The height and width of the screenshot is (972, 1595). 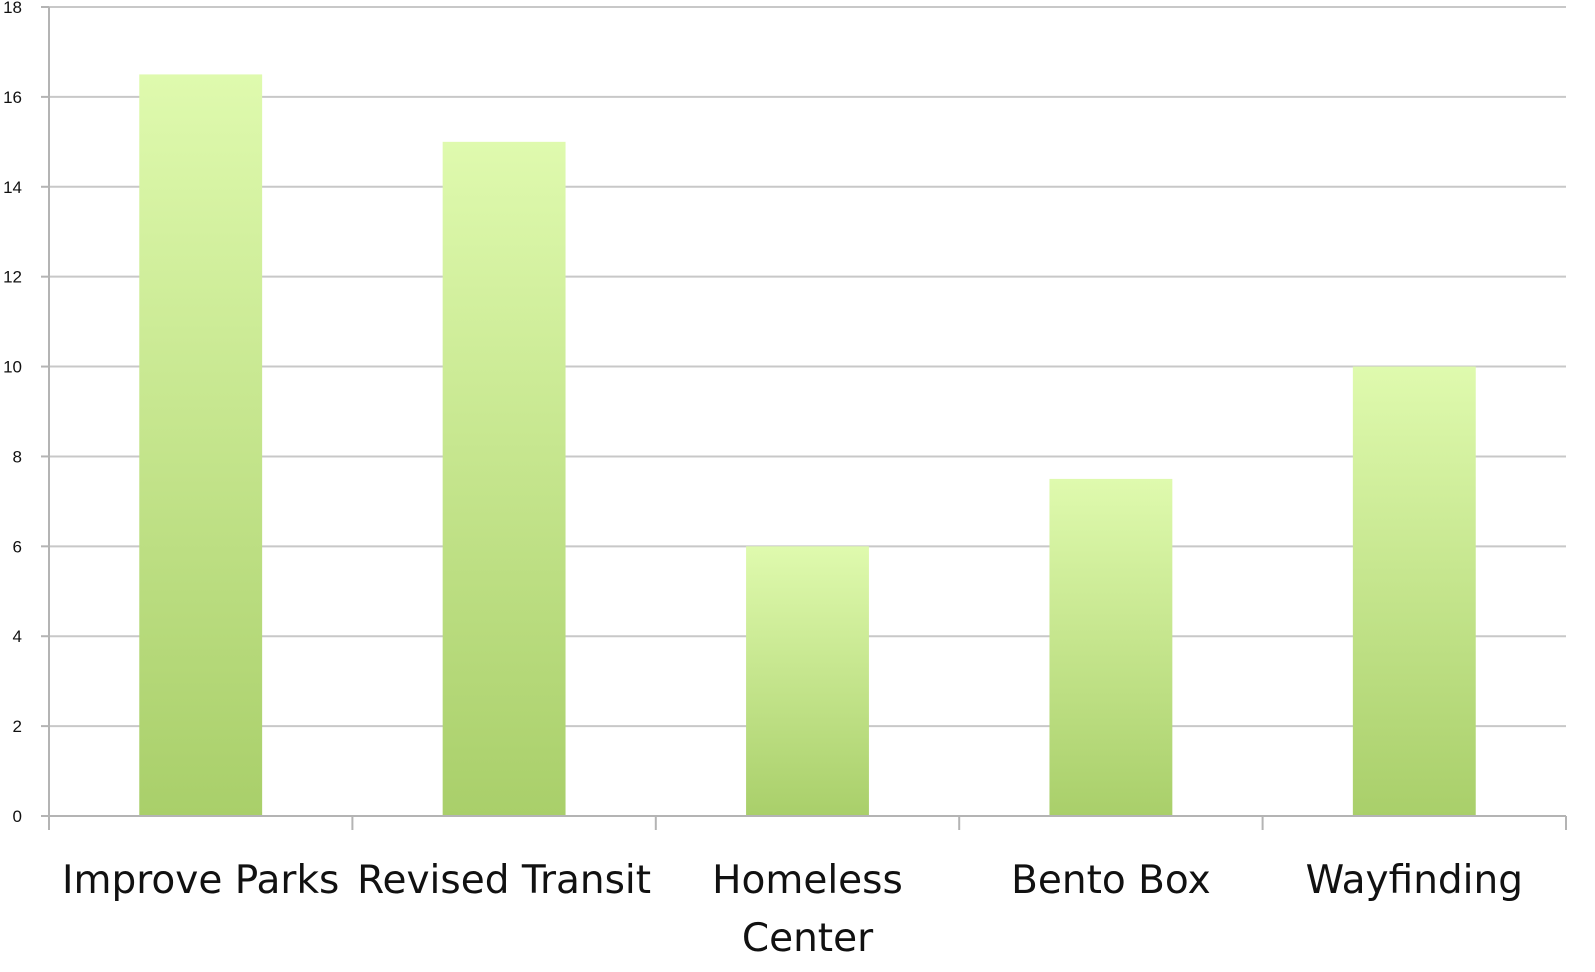 I want to click on bar-wayfinding, so click(x=1414, y=591).